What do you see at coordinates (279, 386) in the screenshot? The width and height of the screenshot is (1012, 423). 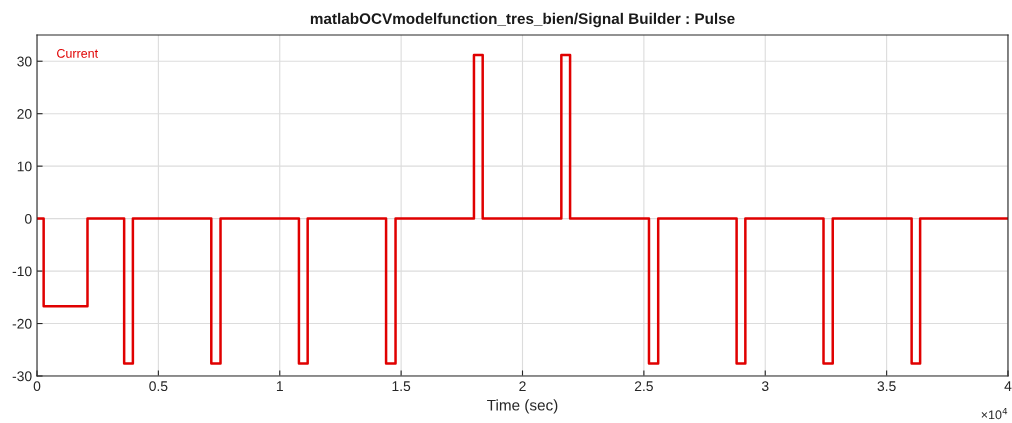 I see `x-tick-label: 1` at bounding box center [279, 386].